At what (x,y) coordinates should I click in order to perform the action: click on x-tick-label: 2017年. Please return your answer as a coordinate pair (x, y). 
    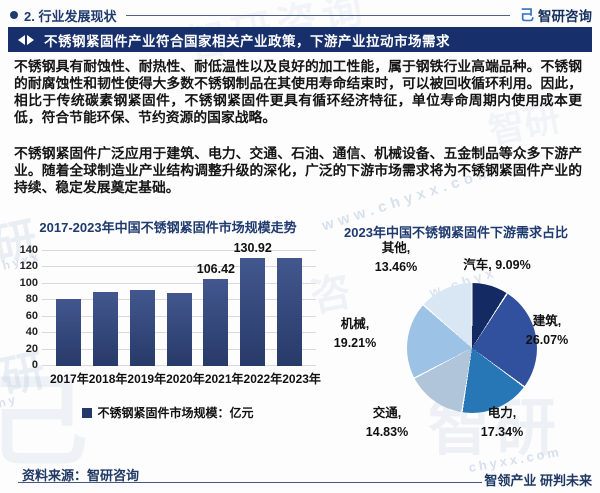
    Looking at the image, I should click on (69, 379).